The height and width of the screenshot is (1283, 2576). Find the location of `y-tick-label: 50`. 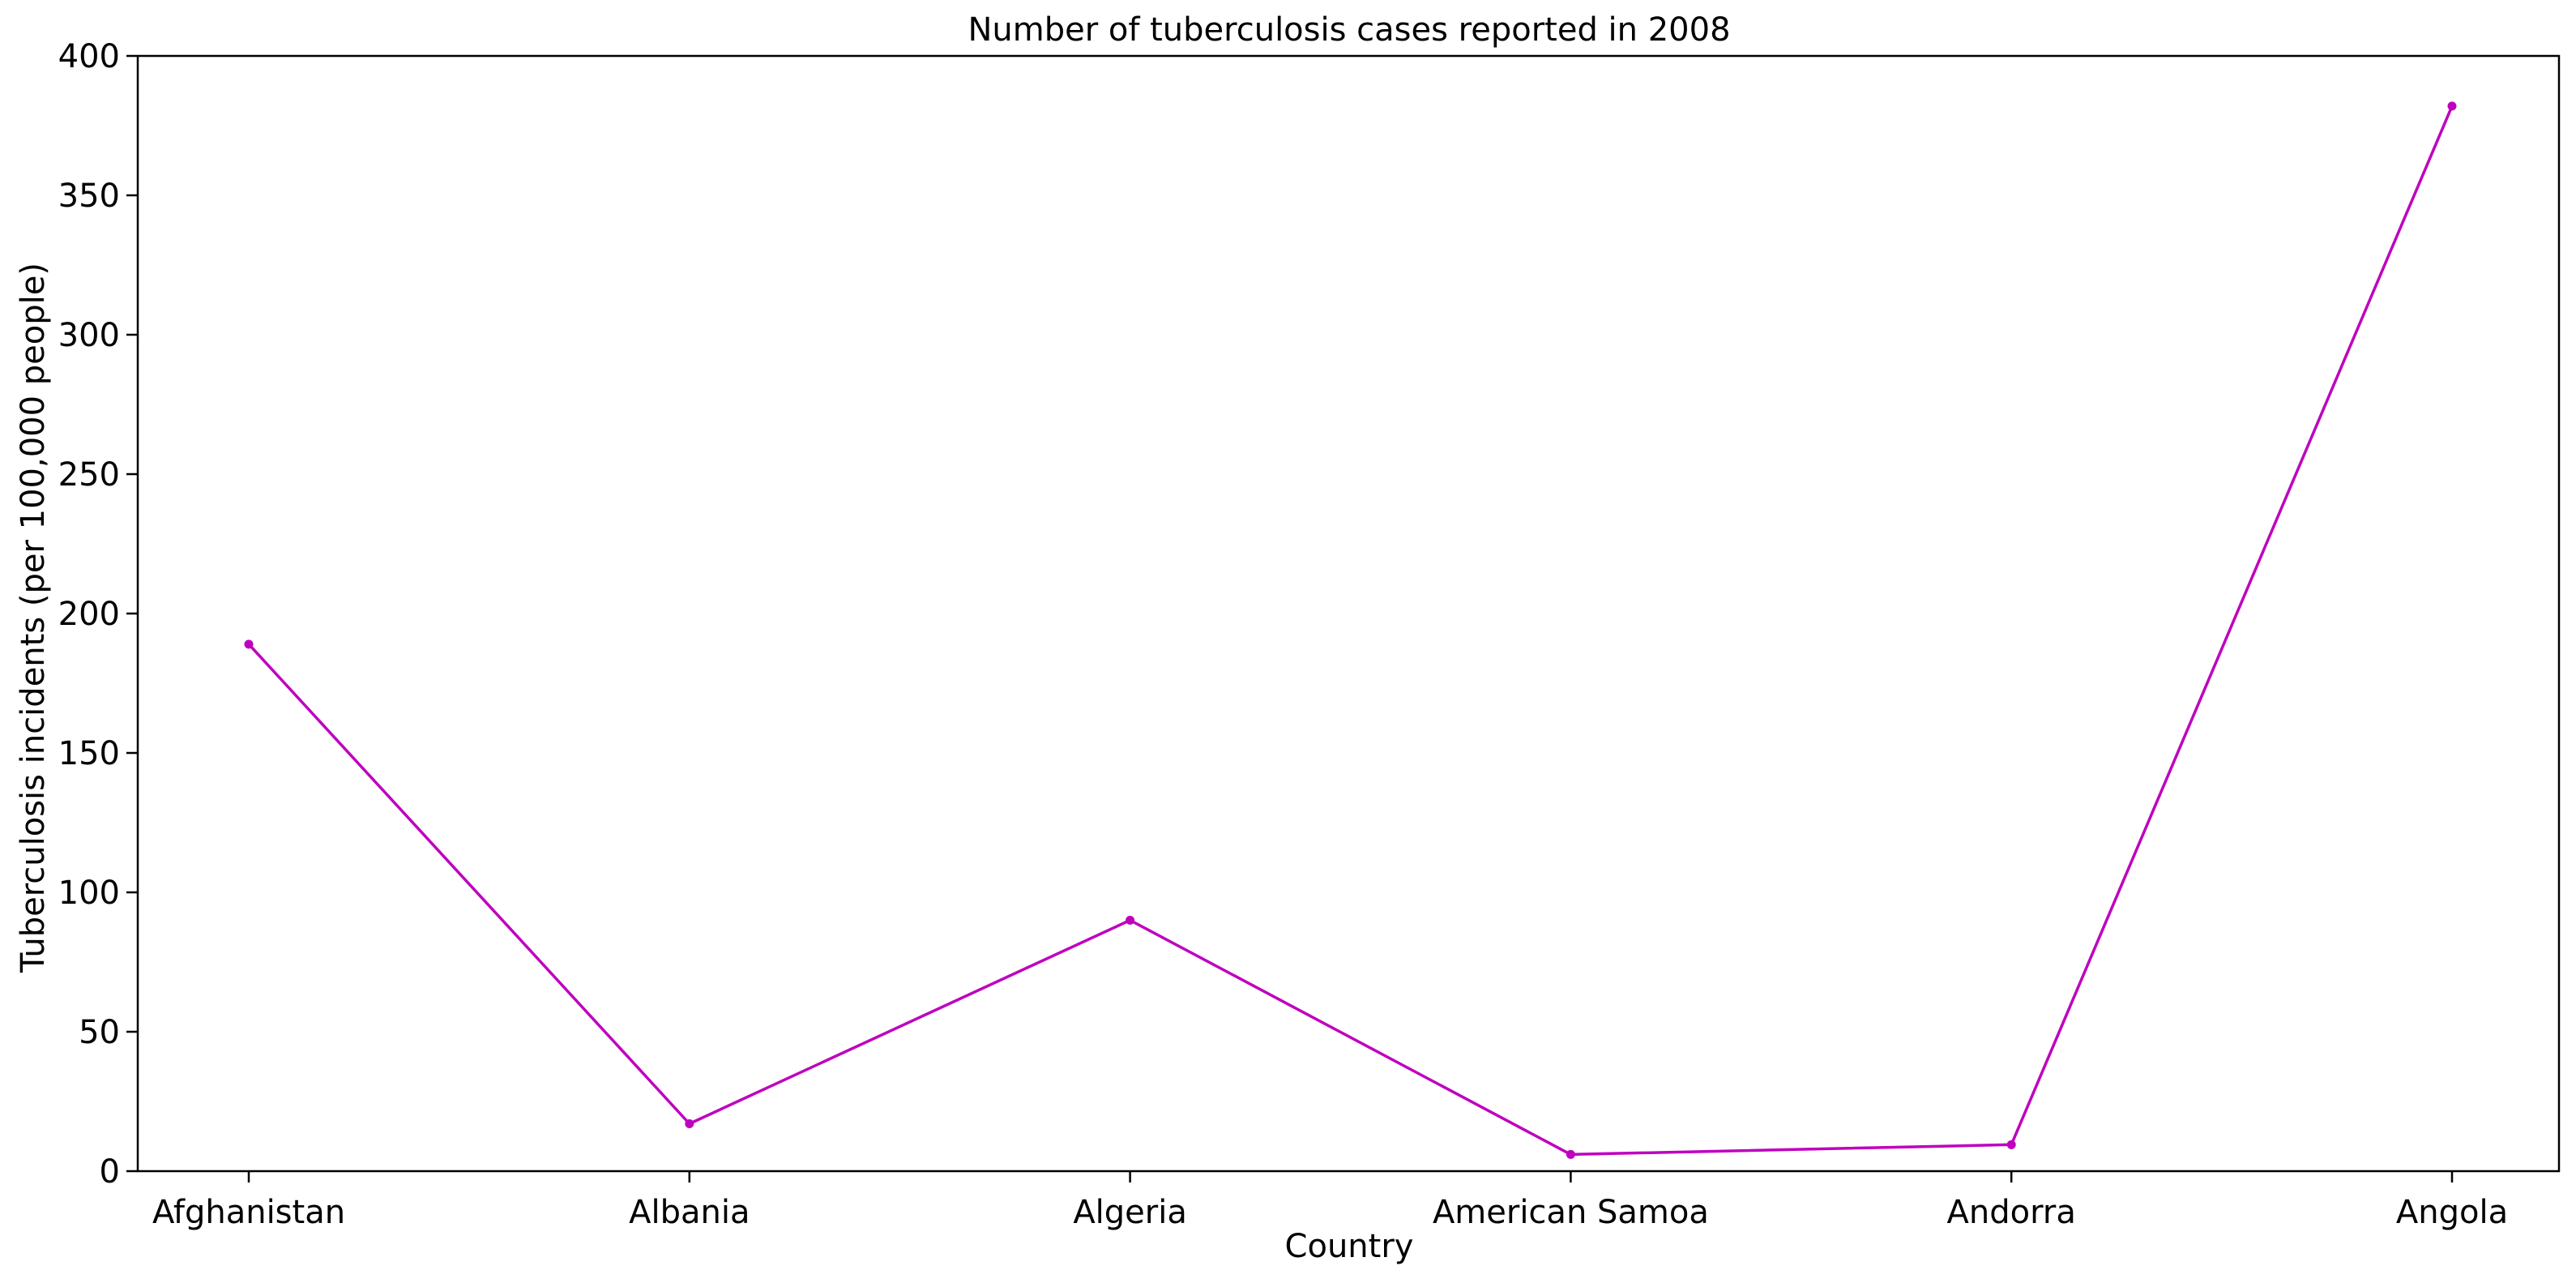

y-tick-label: 50 is located at coordinates (99, 1032).